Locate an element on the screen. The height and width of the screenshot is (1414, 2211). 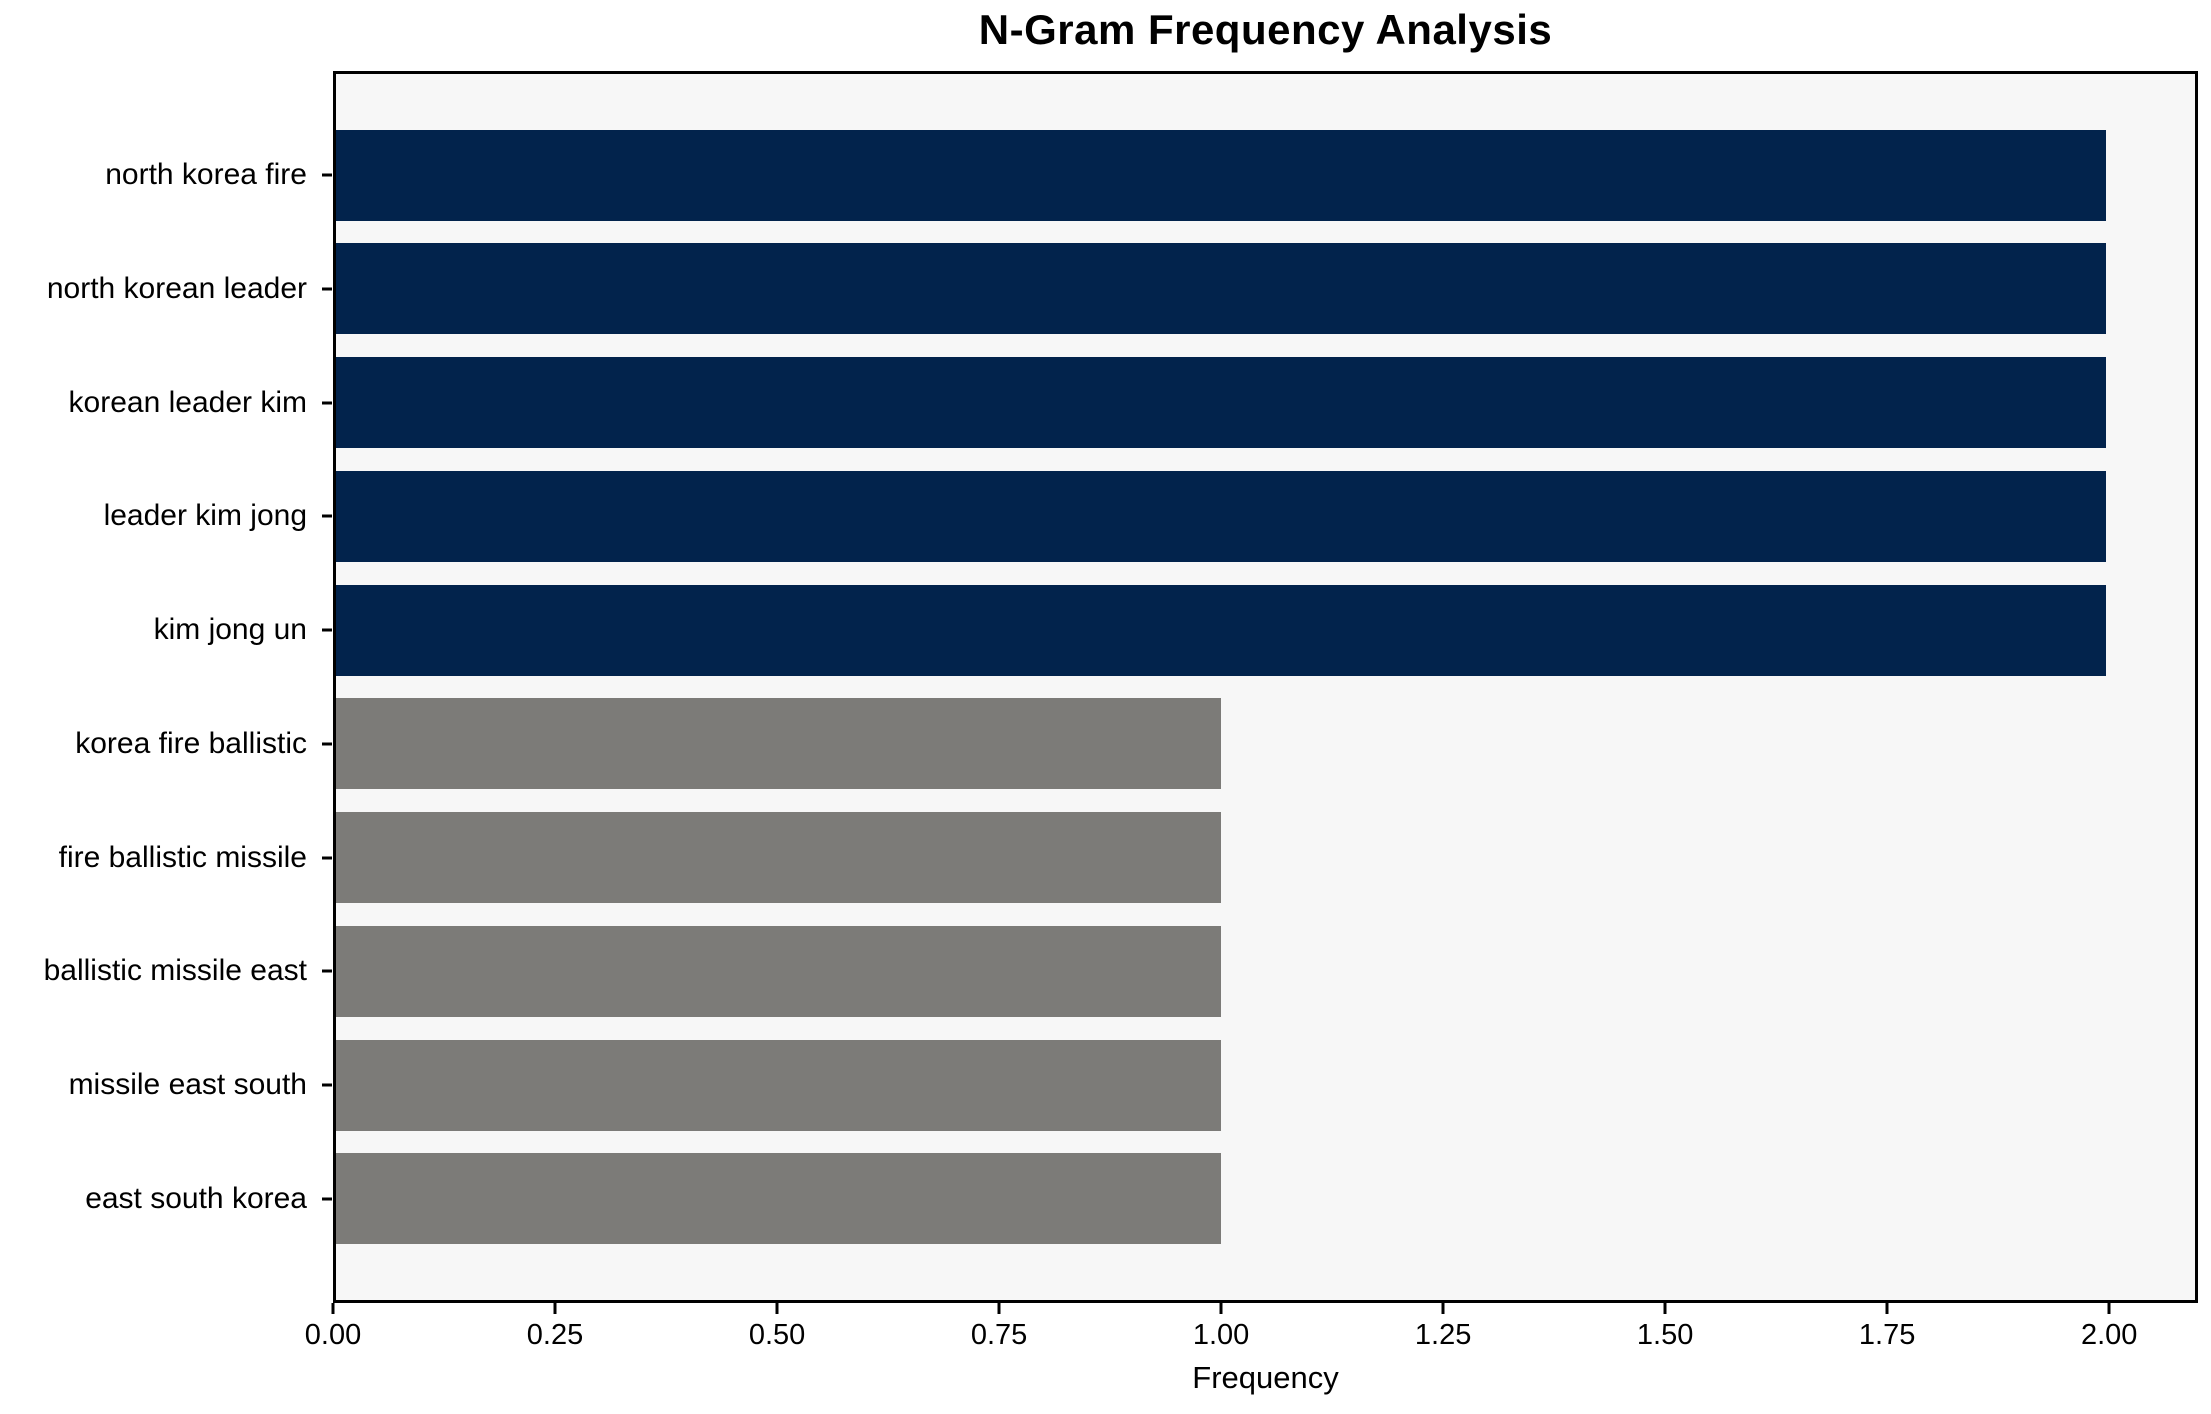
y-tick-label: east south korea is located at coordinates (166, 1198).